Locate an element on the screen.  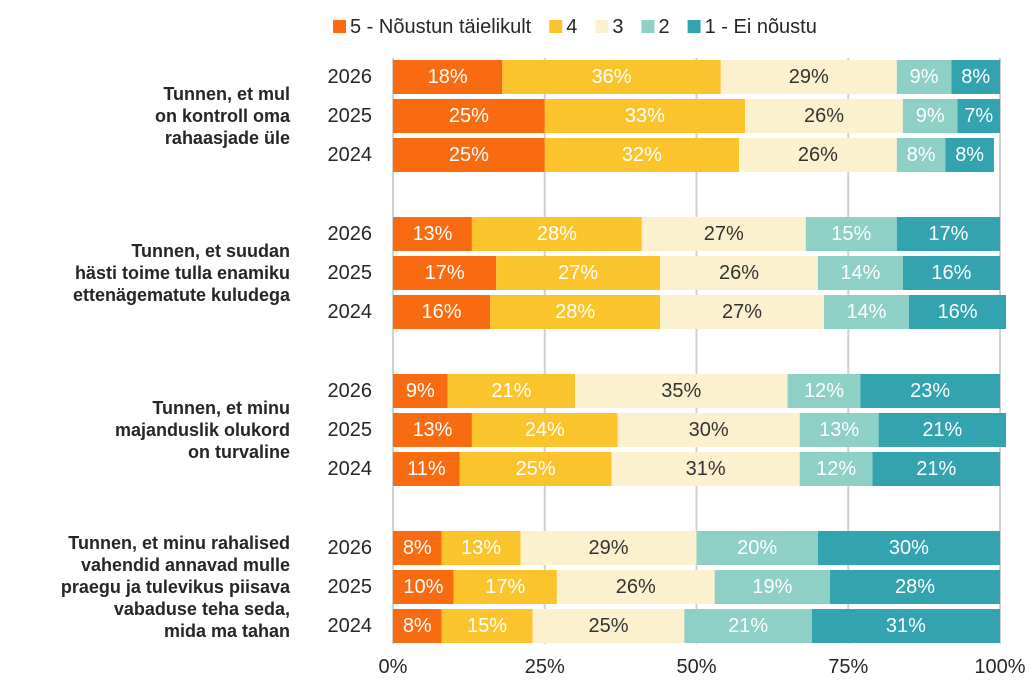
data-label: 30% is located at coordinates (909, 548).